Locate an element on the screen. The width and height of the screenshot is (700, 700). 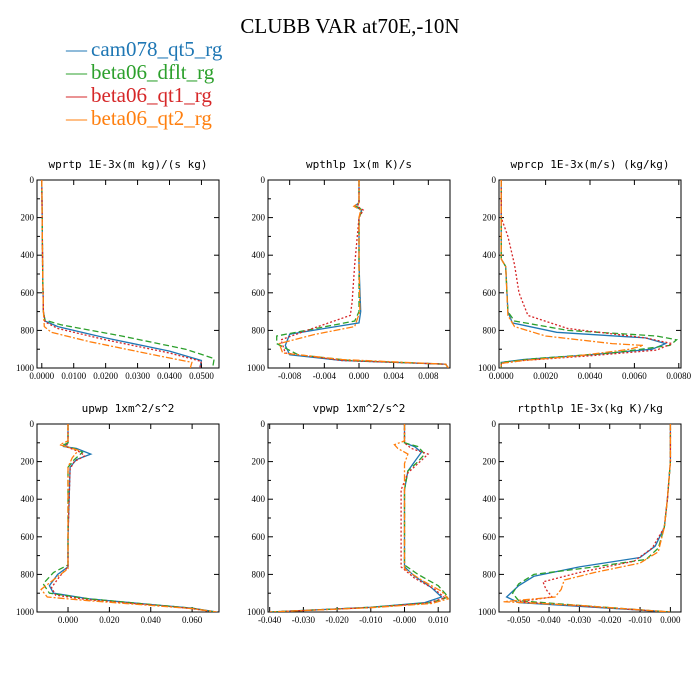
legend-swatch-1: — is located at coordinates (76, 49).